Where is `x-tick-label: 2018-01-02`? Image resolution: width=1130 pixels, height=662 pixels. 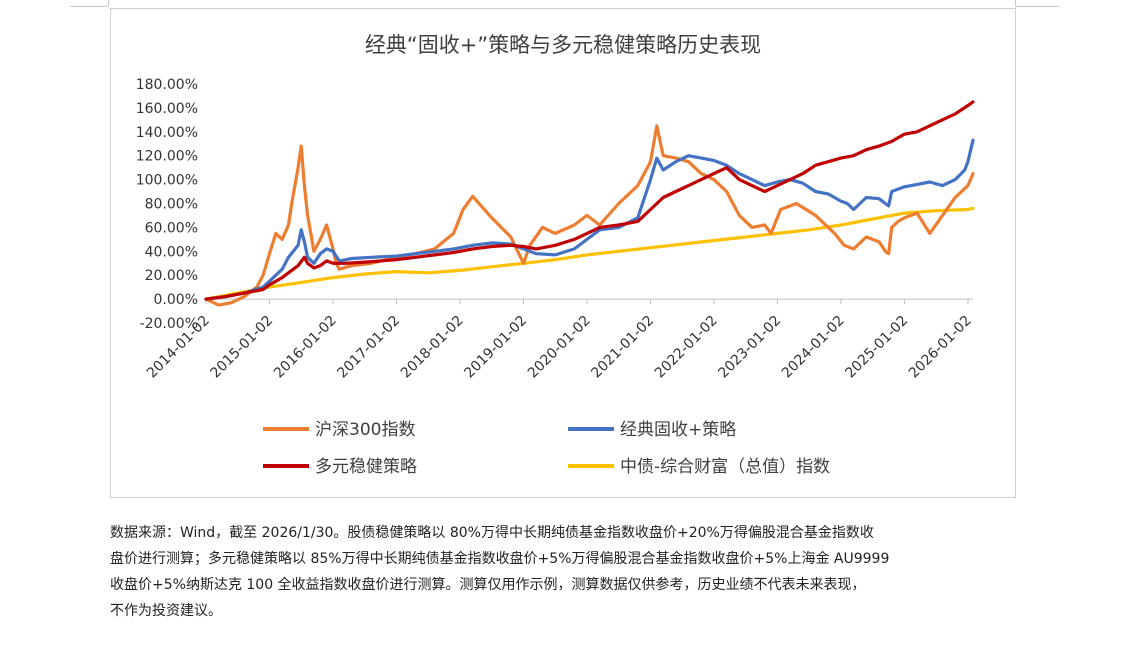
x-tick-label: 2018-01-02 is located at coordinates (432, 347).